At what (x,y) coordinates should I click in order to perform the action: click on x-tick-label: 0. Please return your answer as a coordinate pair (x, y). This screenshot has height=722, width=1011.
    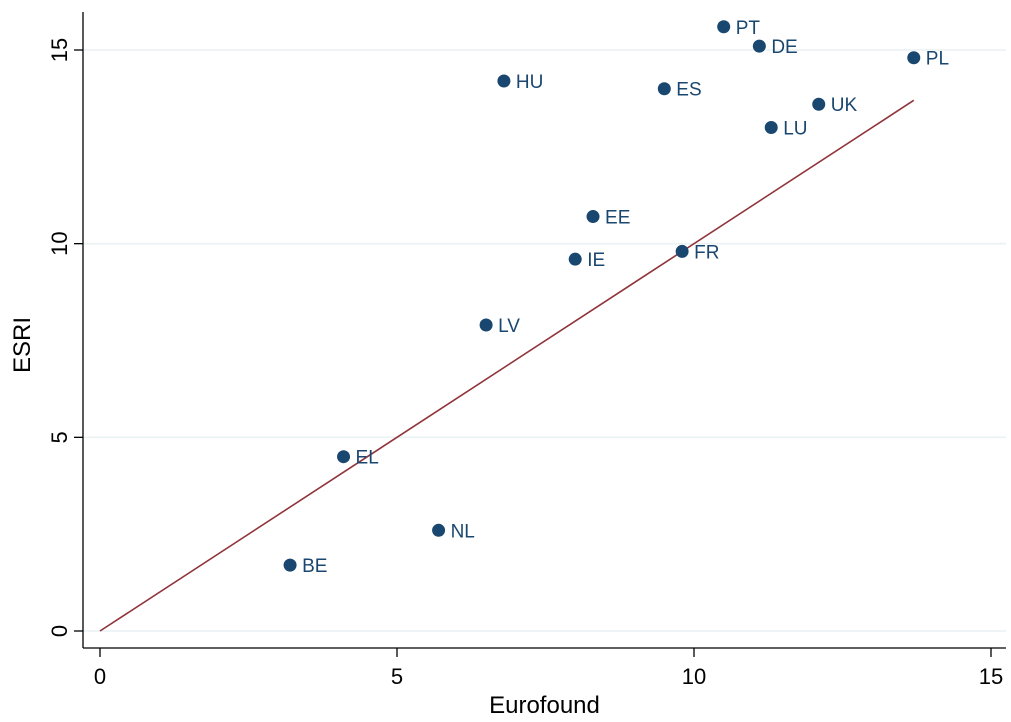
    Looking at the image, I should click on (100, 676).